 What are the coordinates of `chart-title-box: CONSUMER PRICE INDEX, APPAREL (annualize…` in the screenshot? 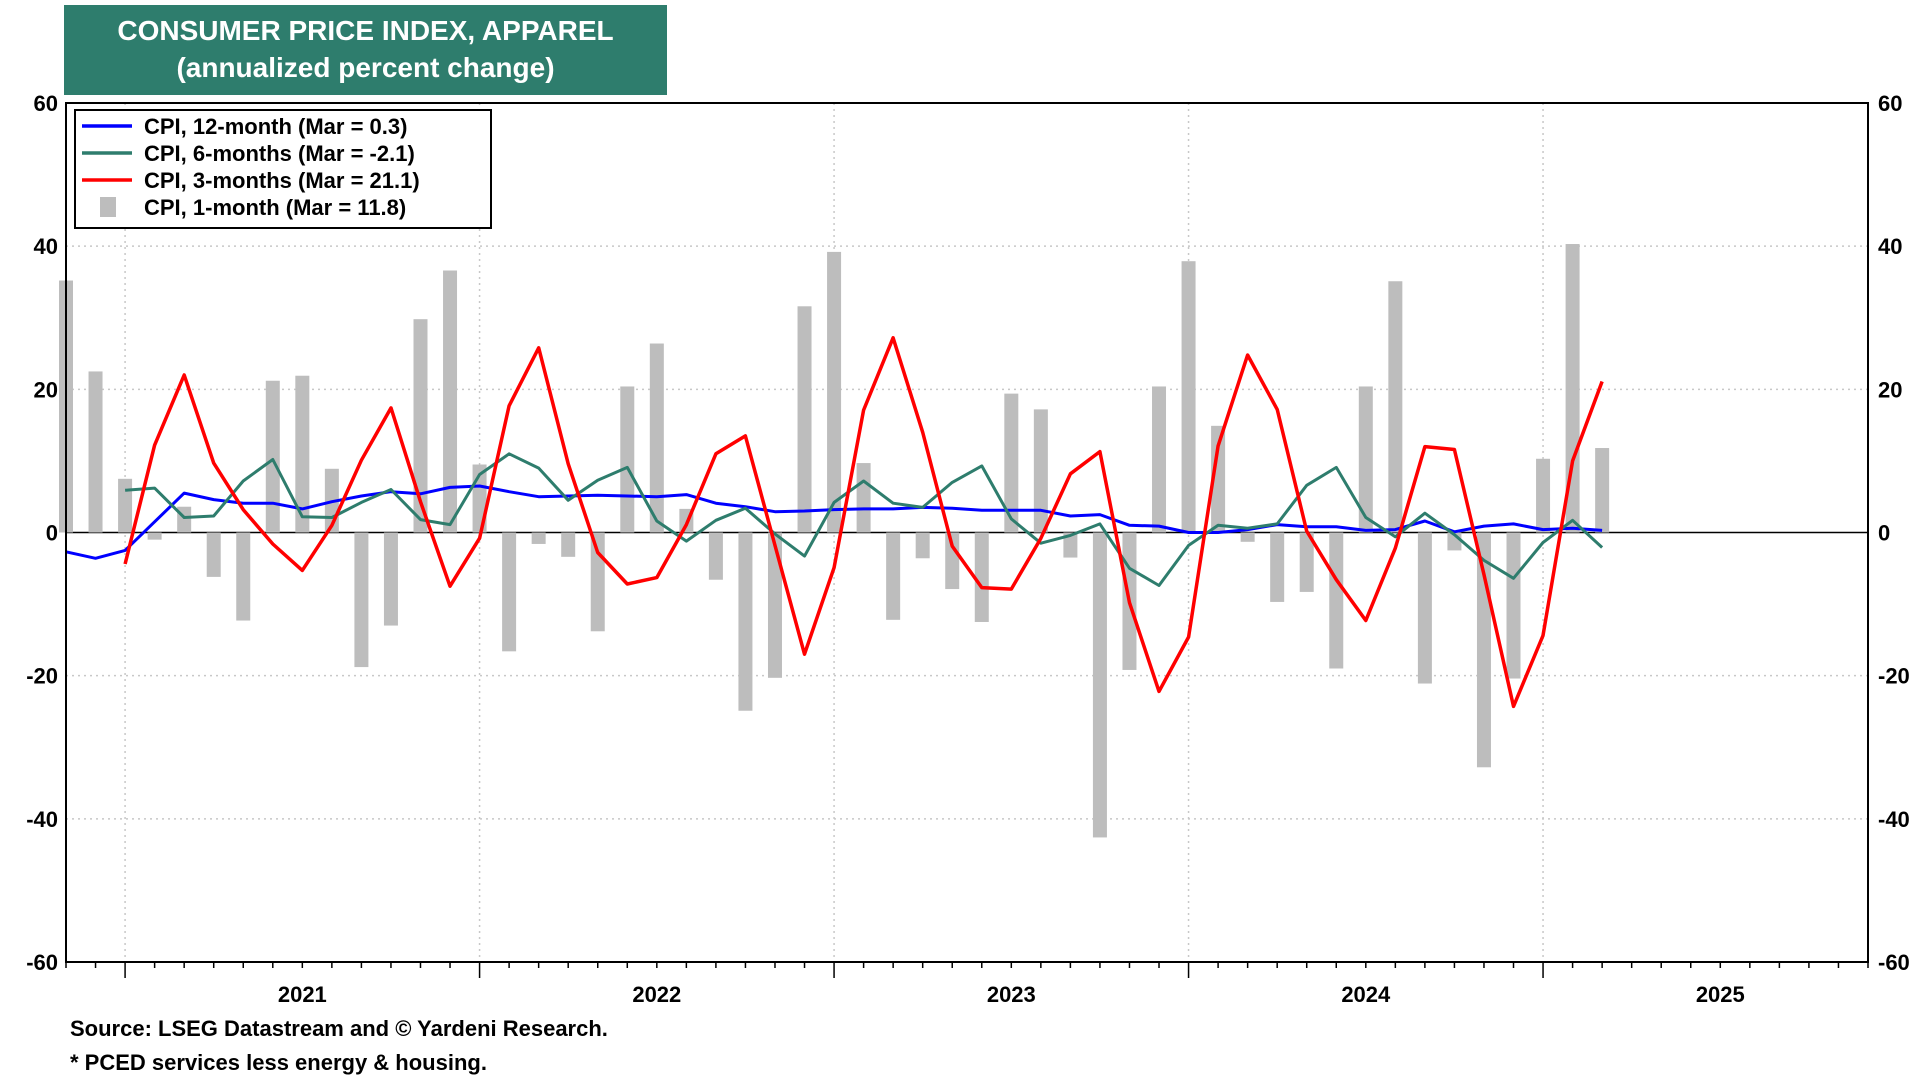 It's located at (365, 50).